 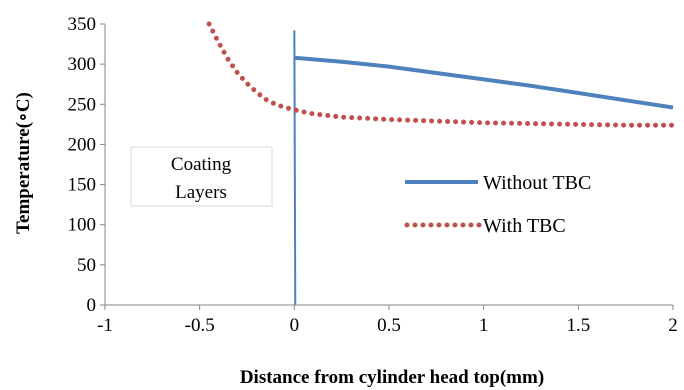 I want to click on y-tick-label: 0, so click(x=92, y=305).